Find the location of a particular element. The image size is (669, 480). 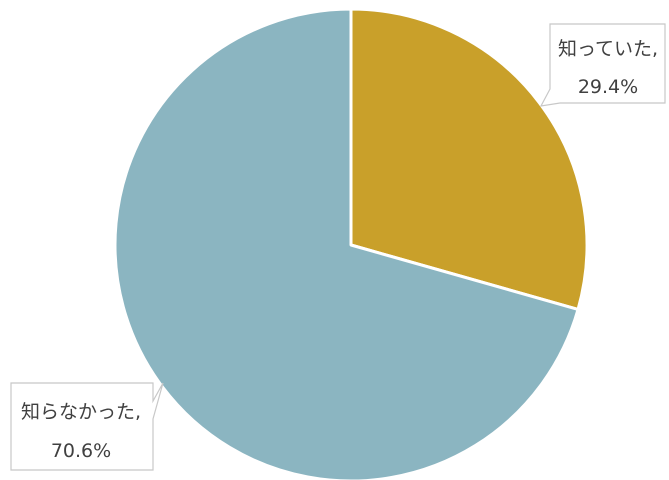

callout-unknown-label: 知らなかった, is located at coordinates (81, 412).